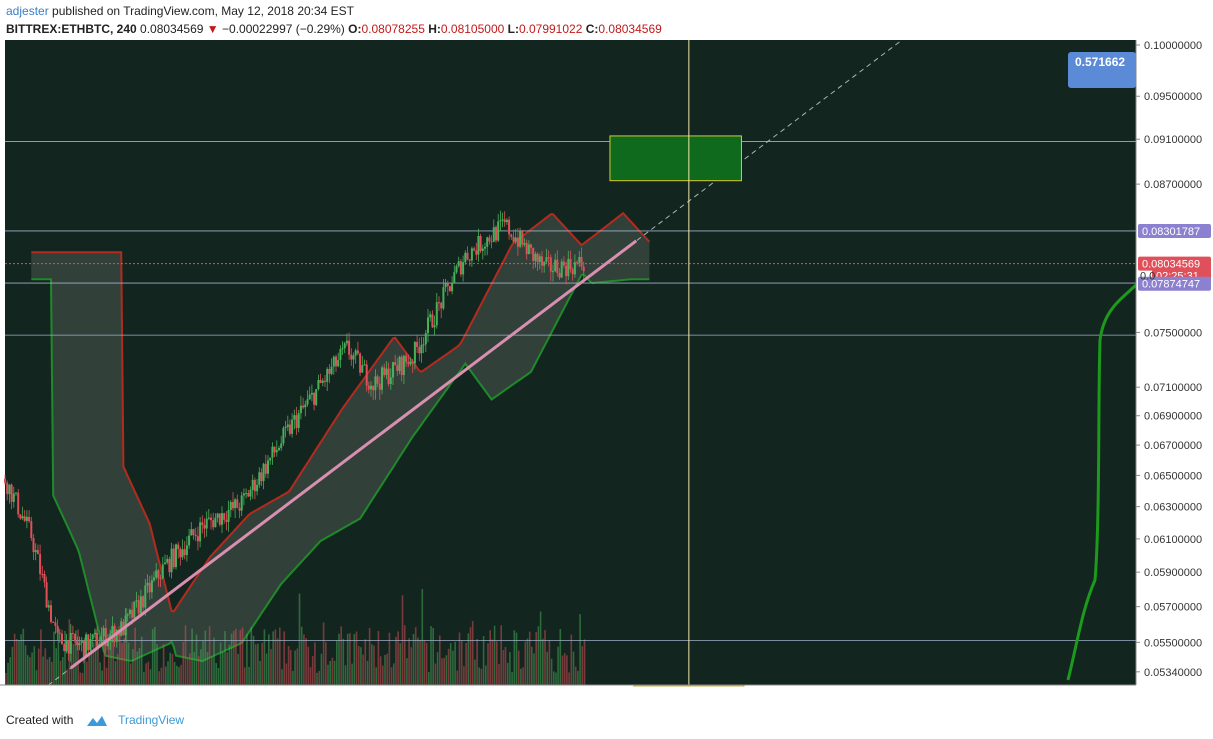  I want to click on price-tag-box, so click(1174, 230).